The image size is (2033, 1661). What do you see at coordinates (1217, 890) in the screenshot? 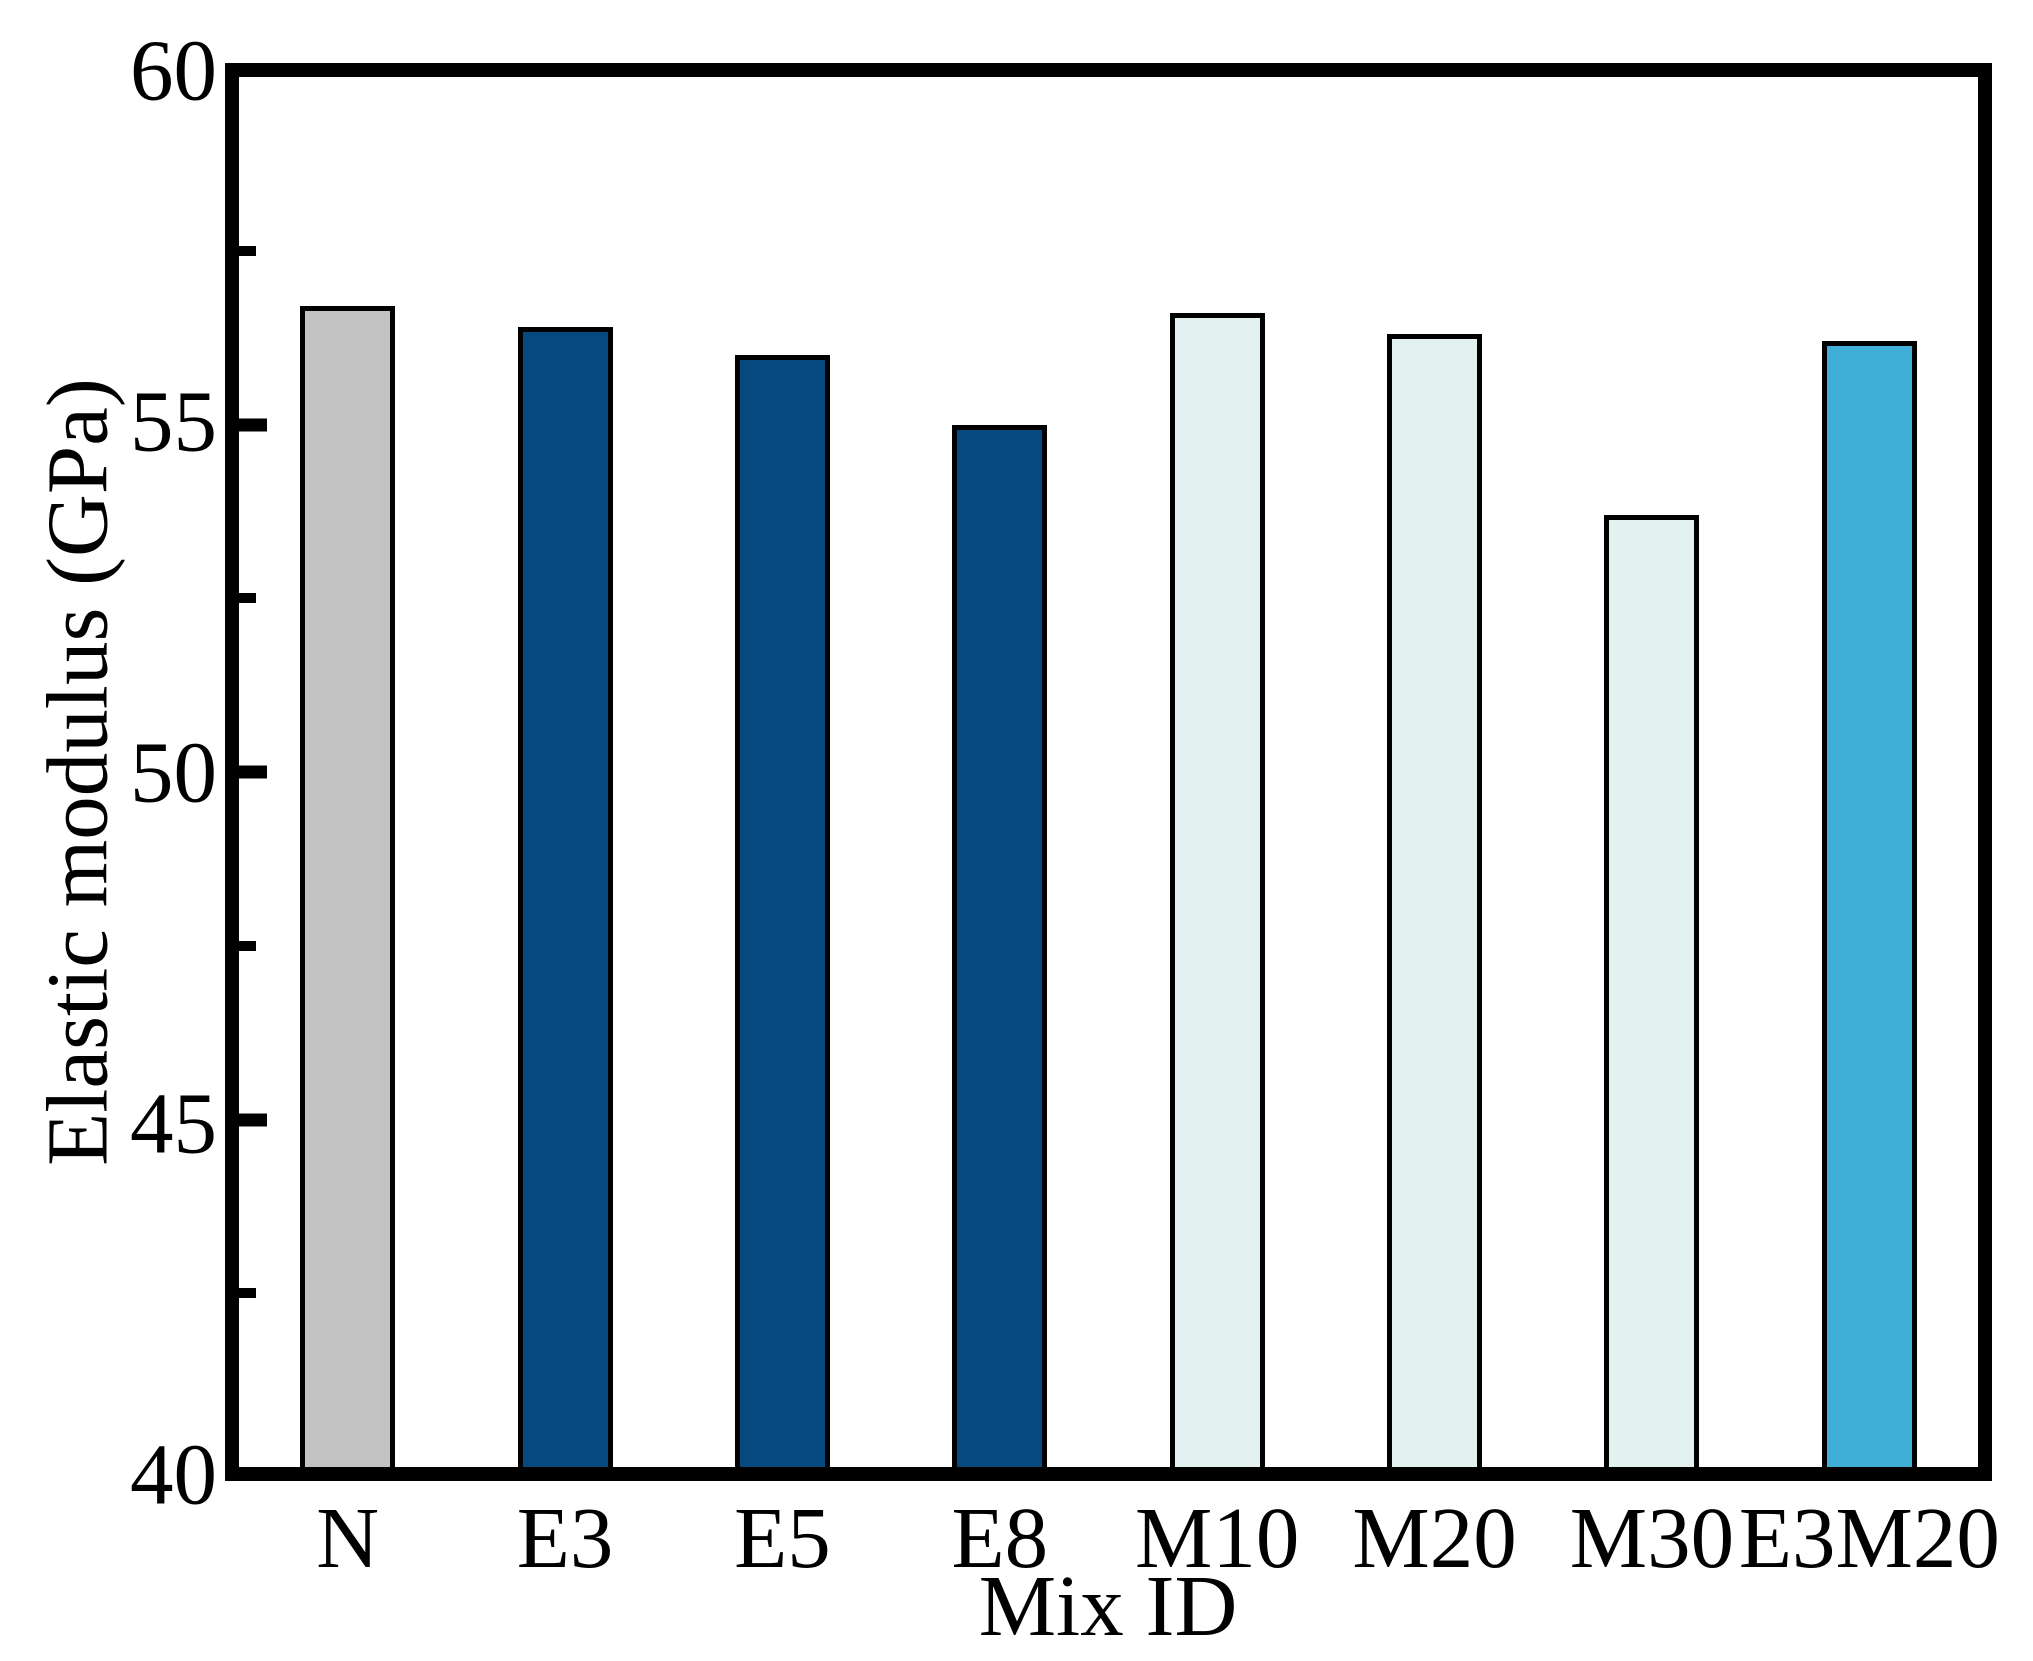
I see `bar-M10` at bounding box center [1217, 890].